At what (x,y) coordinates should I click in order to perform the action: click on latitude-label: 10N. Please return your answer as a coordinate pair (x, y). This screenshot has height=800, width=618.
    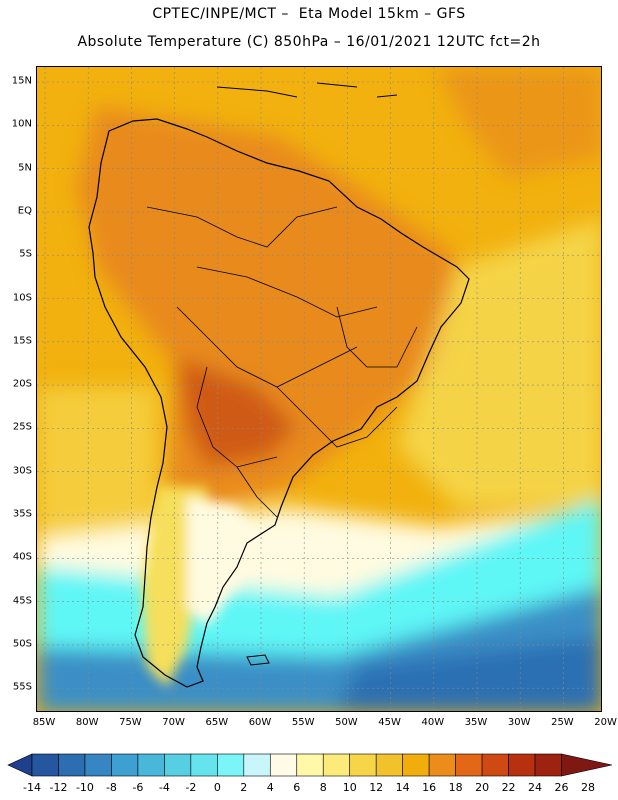
    Looking at the image, I should click on (21, 124).